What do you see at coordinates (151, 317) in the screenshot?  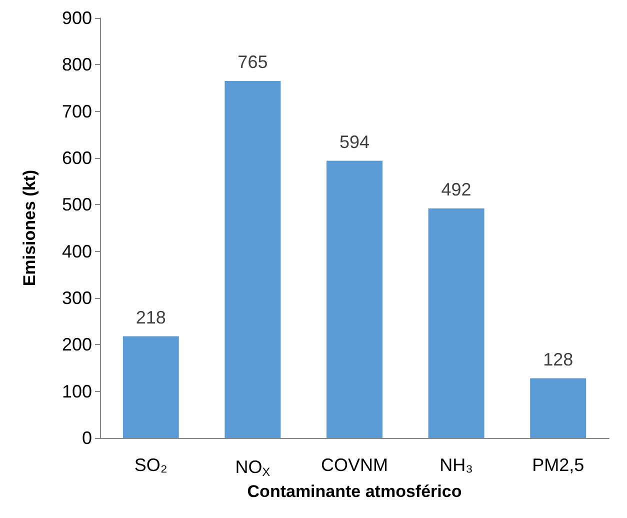 I see `data-label: 218` at bounding box center [151, 317].